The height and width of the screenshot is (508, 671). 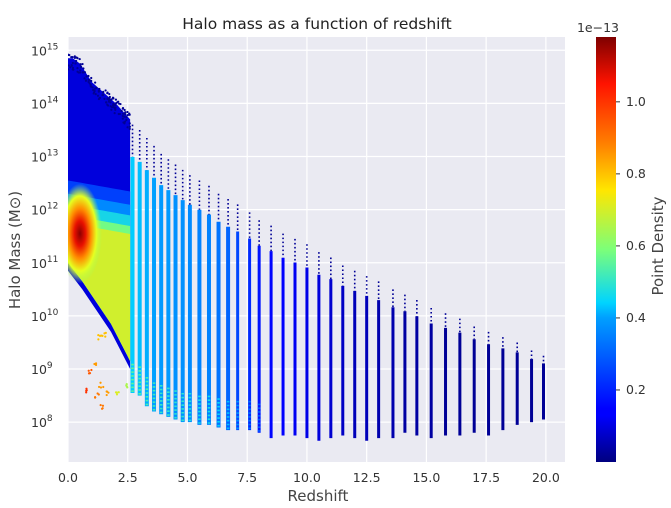 I want to click on x-tick-label: 0.0, so click(x=68, y=477).